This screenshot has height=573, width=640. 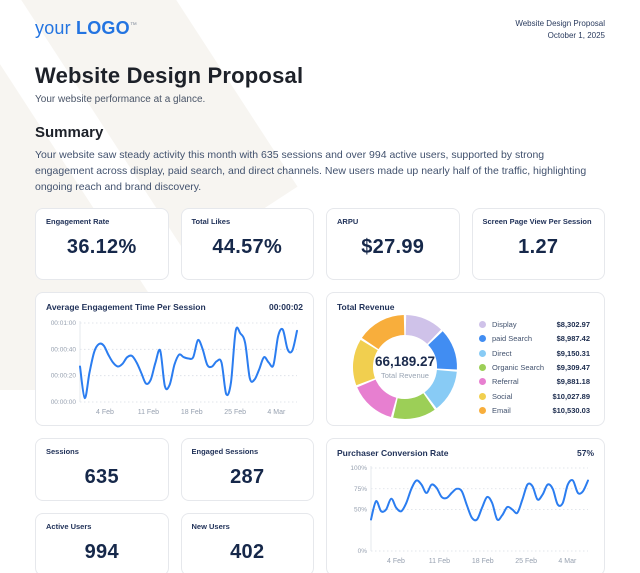 I want to click on kpi-value: 287, so click(x=247, y=477).